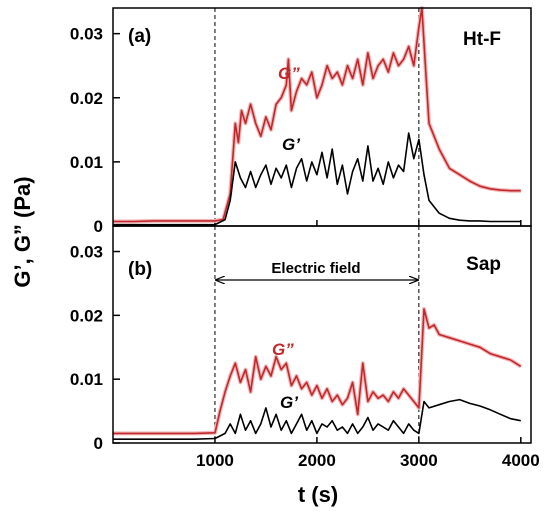  Describe the element at coordinates (521, 460) in the screenshot. I see `x-tick-label: 4000` at that location.